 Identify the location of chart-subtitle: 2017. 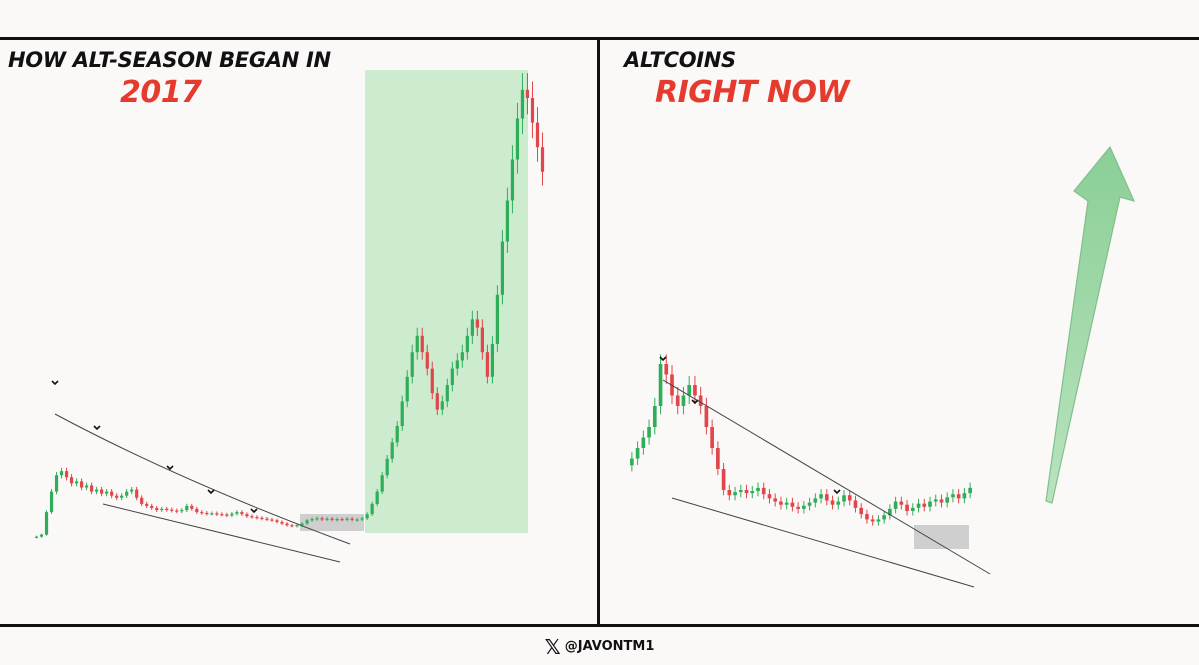
(161, 92).